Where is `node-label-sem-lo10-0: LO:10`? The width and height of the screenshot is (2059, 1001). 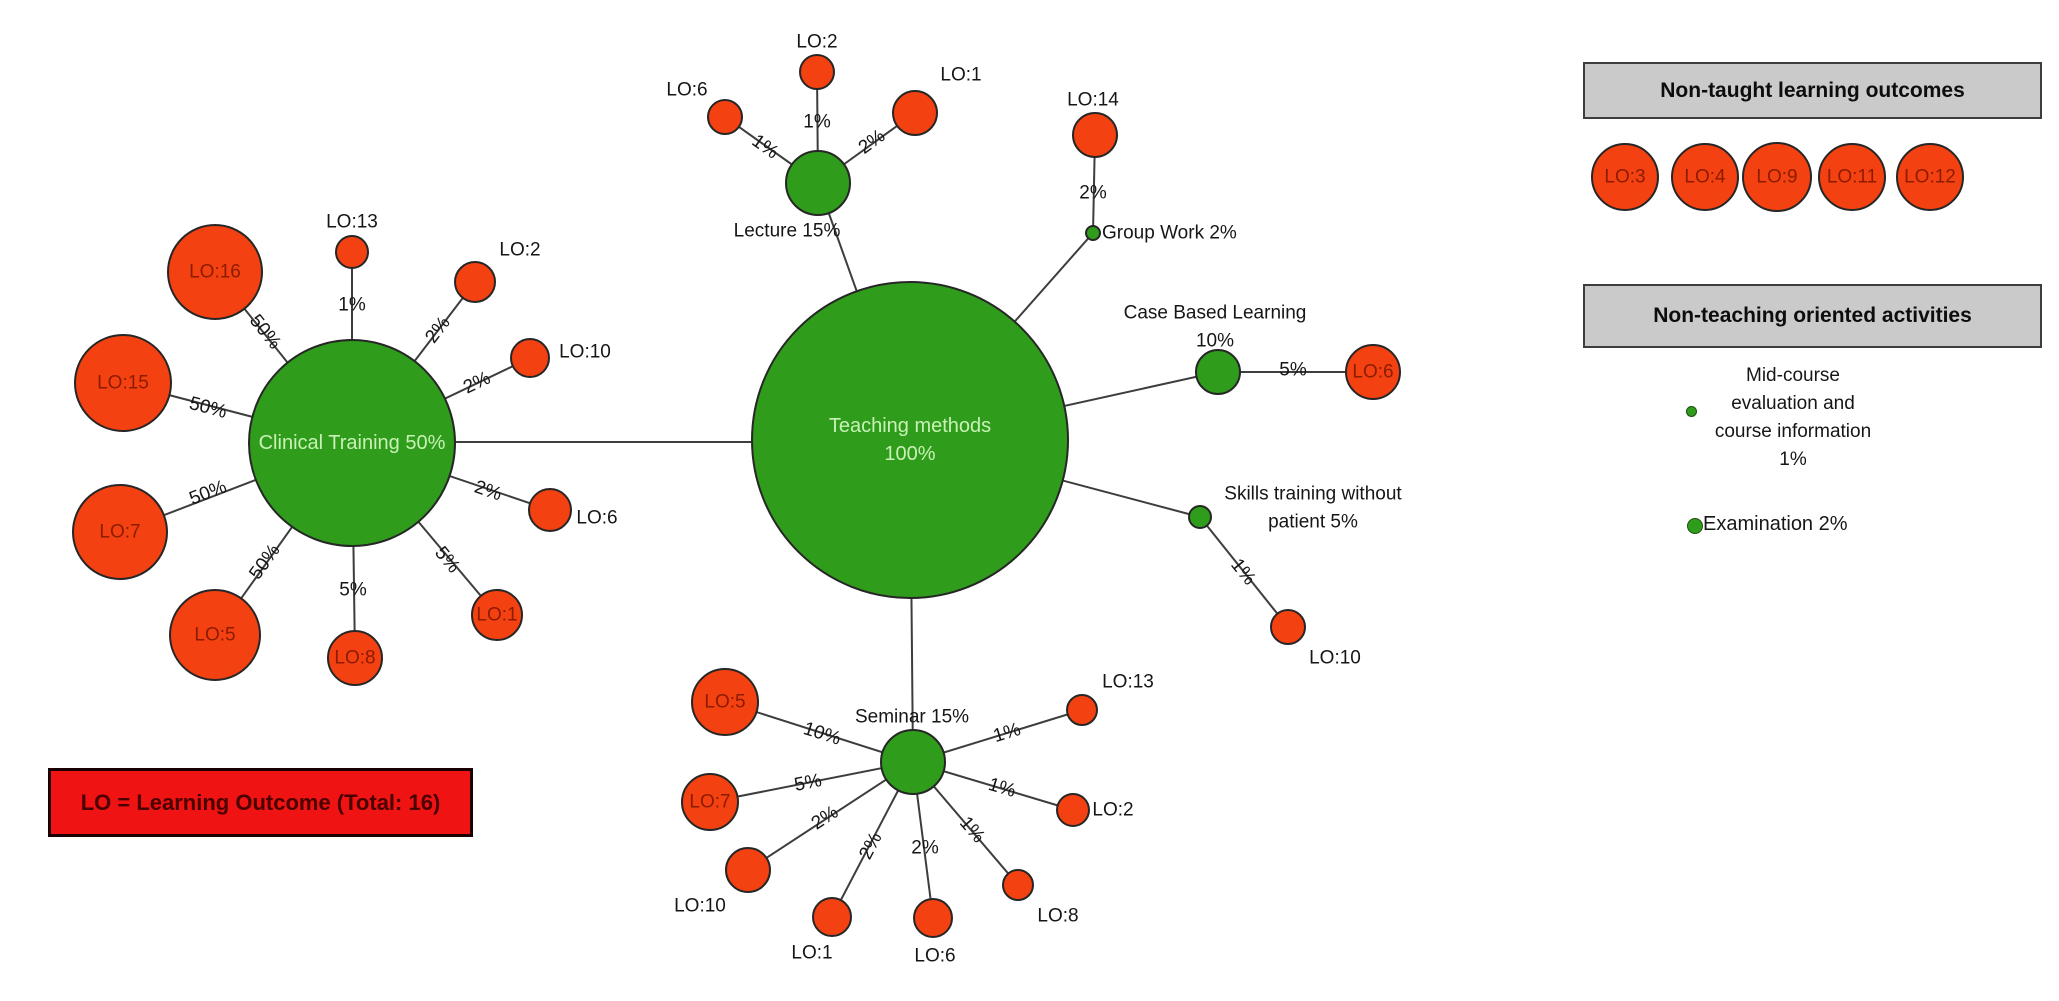
node-label-sem-lo10-0: LO:10 is located at coordinates (700, 906).